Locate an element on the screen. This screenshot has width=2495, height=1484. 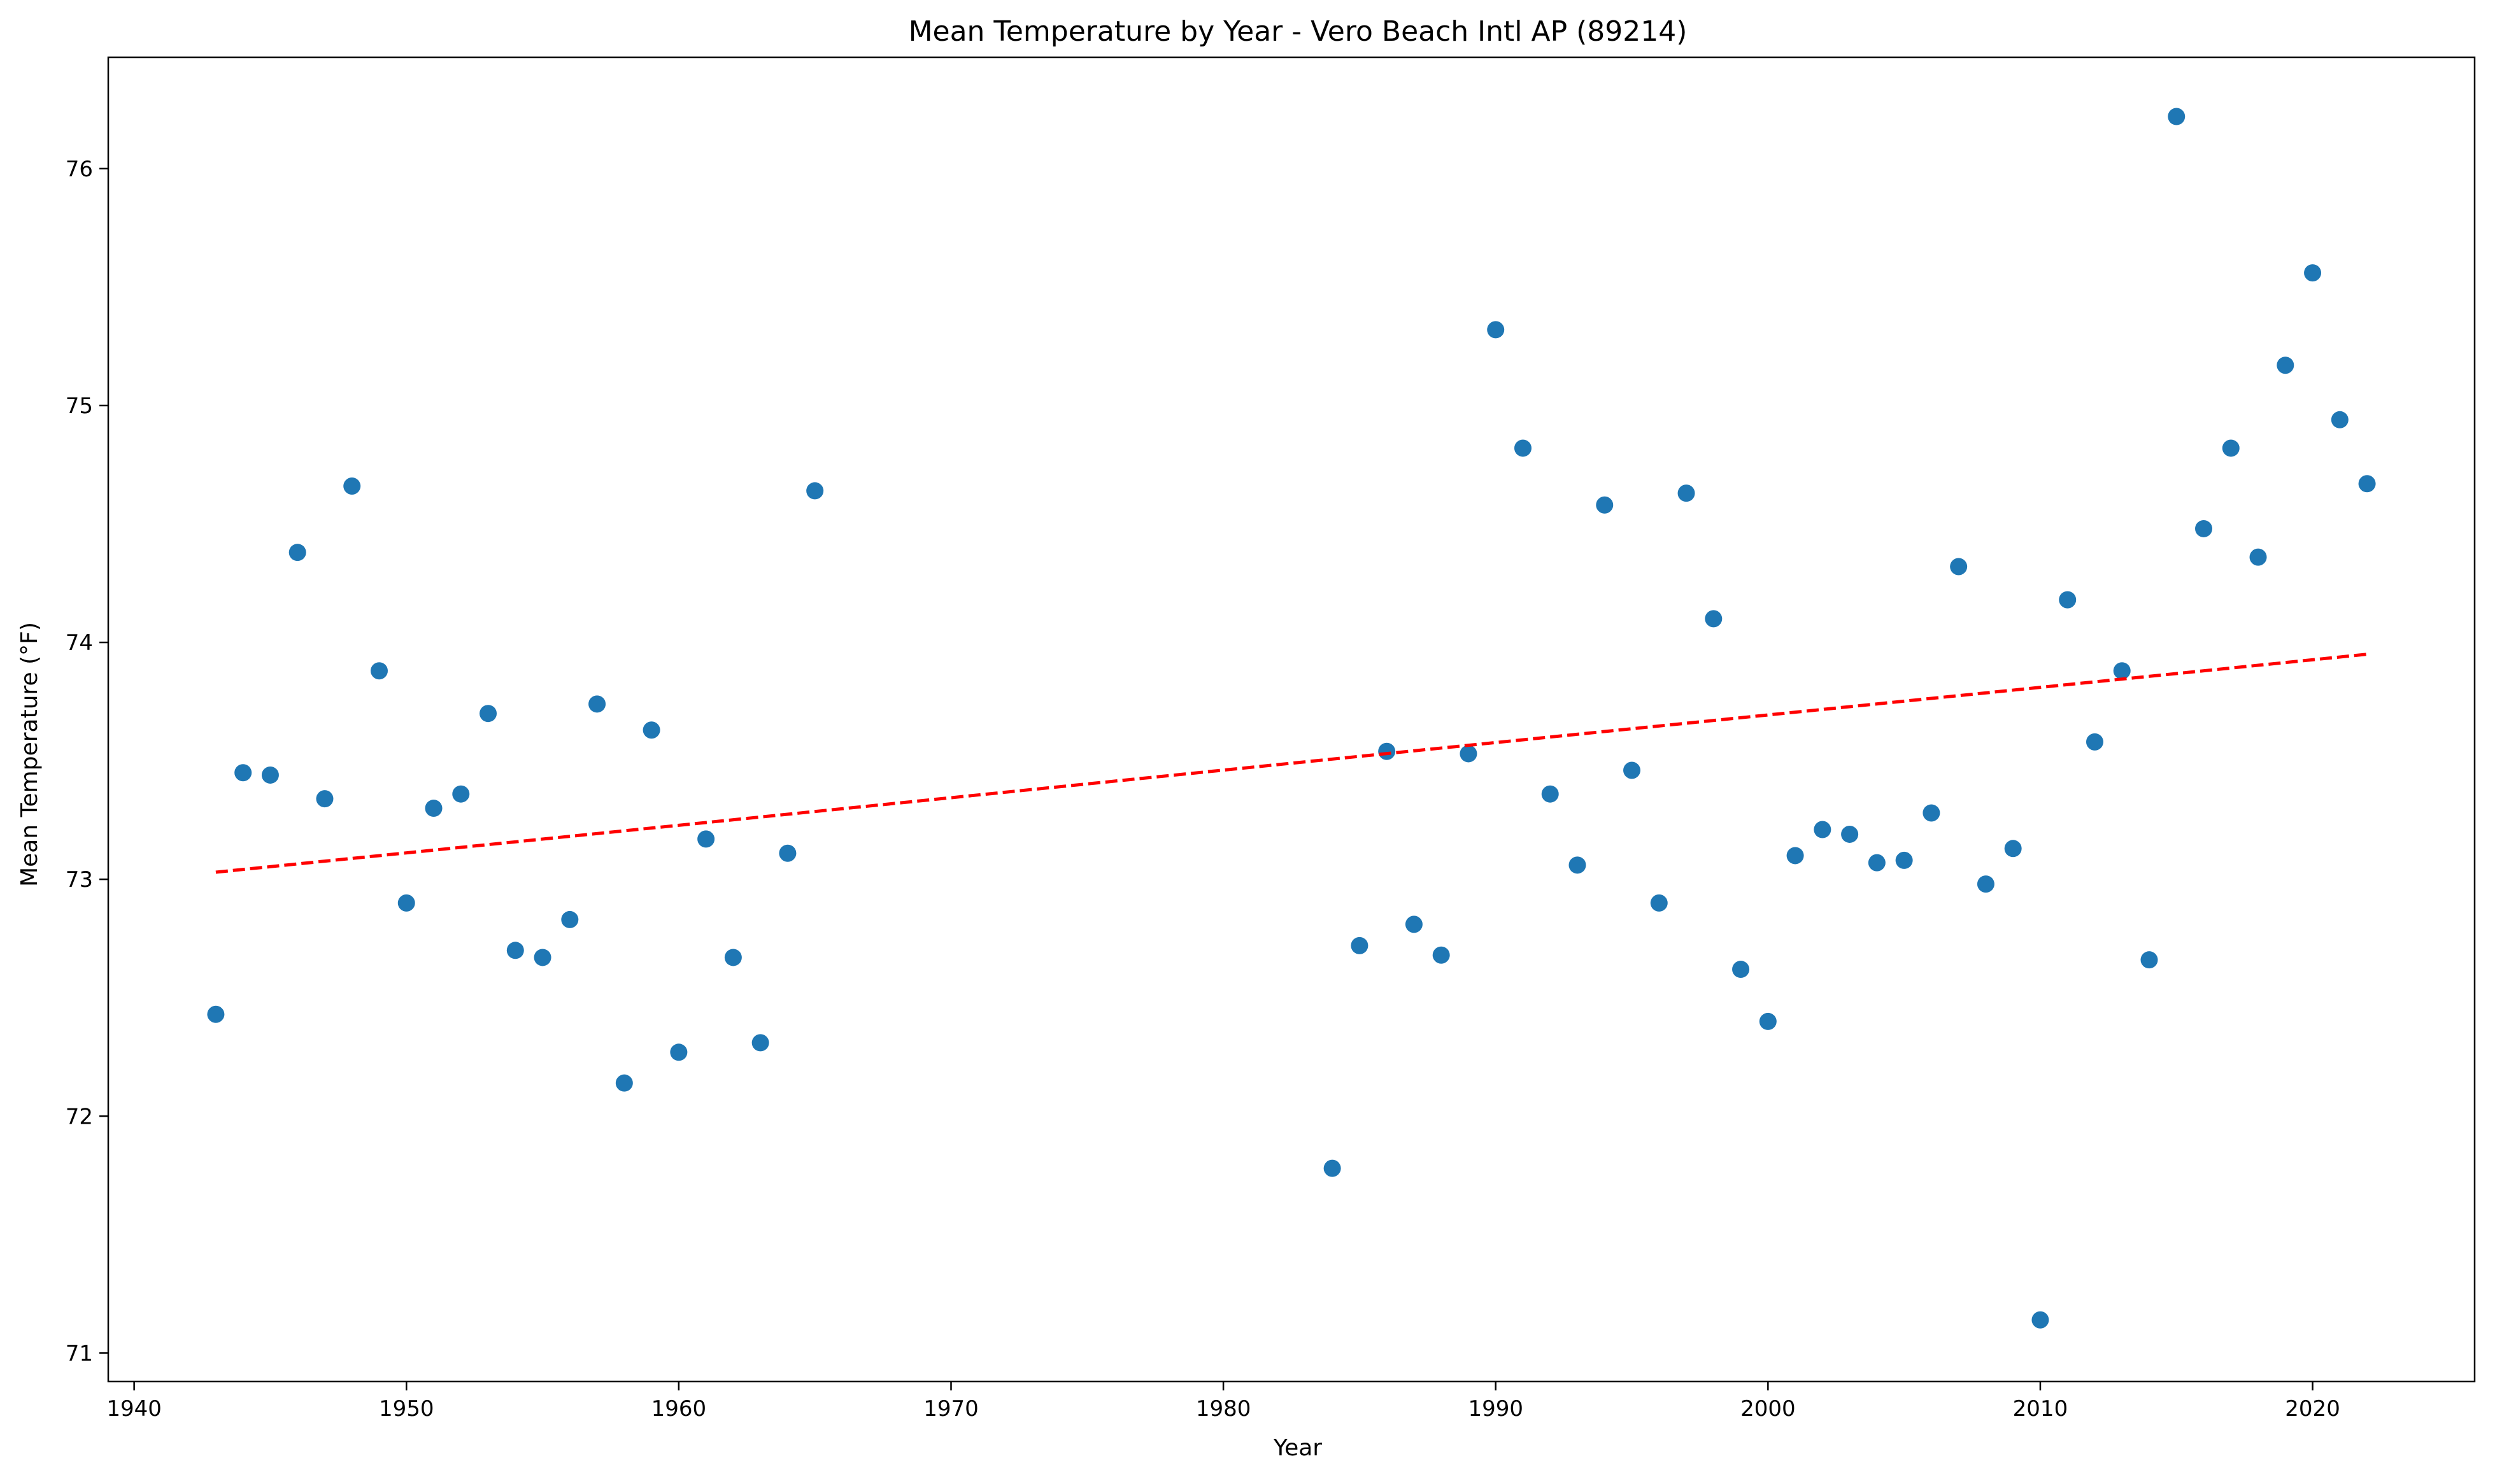
y-tick-label: 72 is located at coordinates (79, 1116).